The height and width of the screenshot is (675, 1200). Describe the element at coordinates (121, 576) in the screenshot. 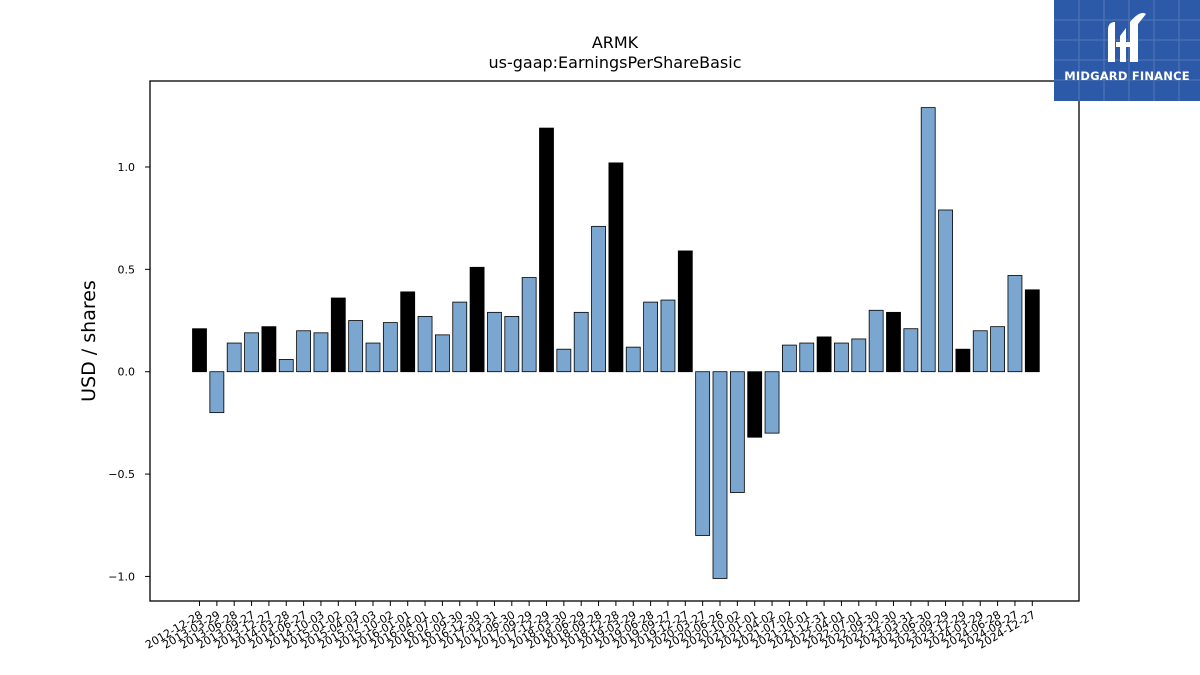

I see `y-tick-label: −1.0` at that location.